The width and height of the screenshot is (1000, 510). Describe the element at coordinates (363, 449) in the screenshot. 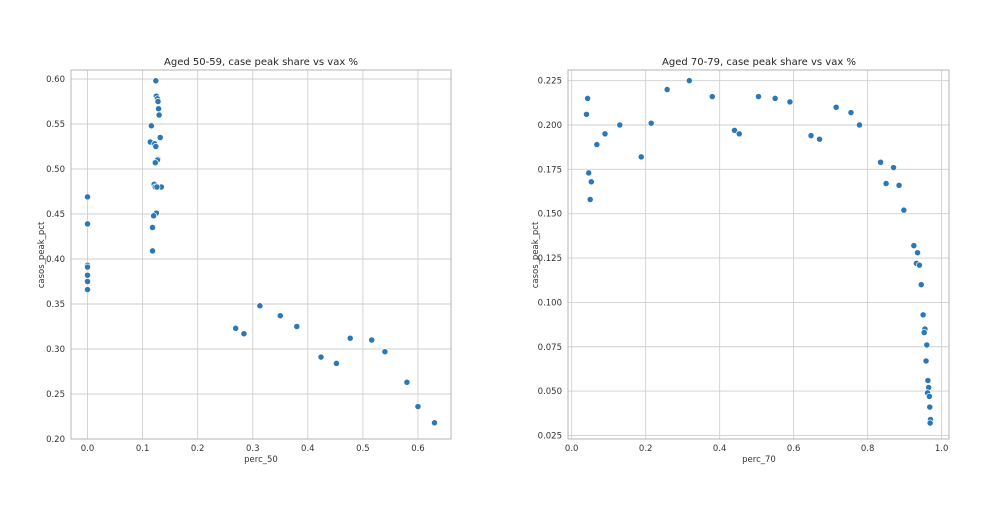

I see `x-tick-label: 0.5` at that location.